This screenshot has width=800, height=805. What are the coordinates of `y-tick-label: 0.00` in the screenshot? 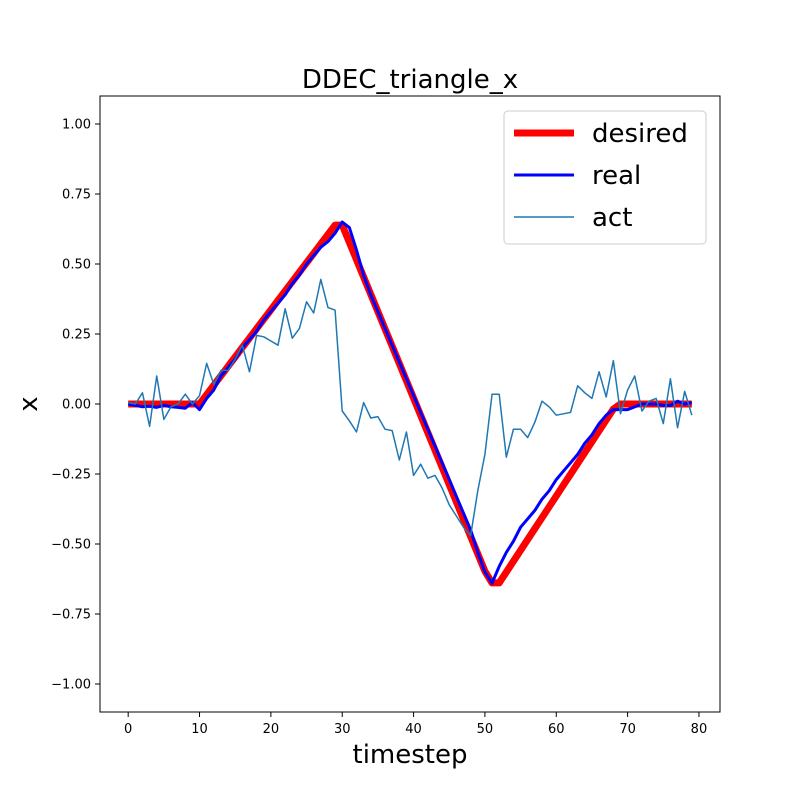 It's located at (76, 405).